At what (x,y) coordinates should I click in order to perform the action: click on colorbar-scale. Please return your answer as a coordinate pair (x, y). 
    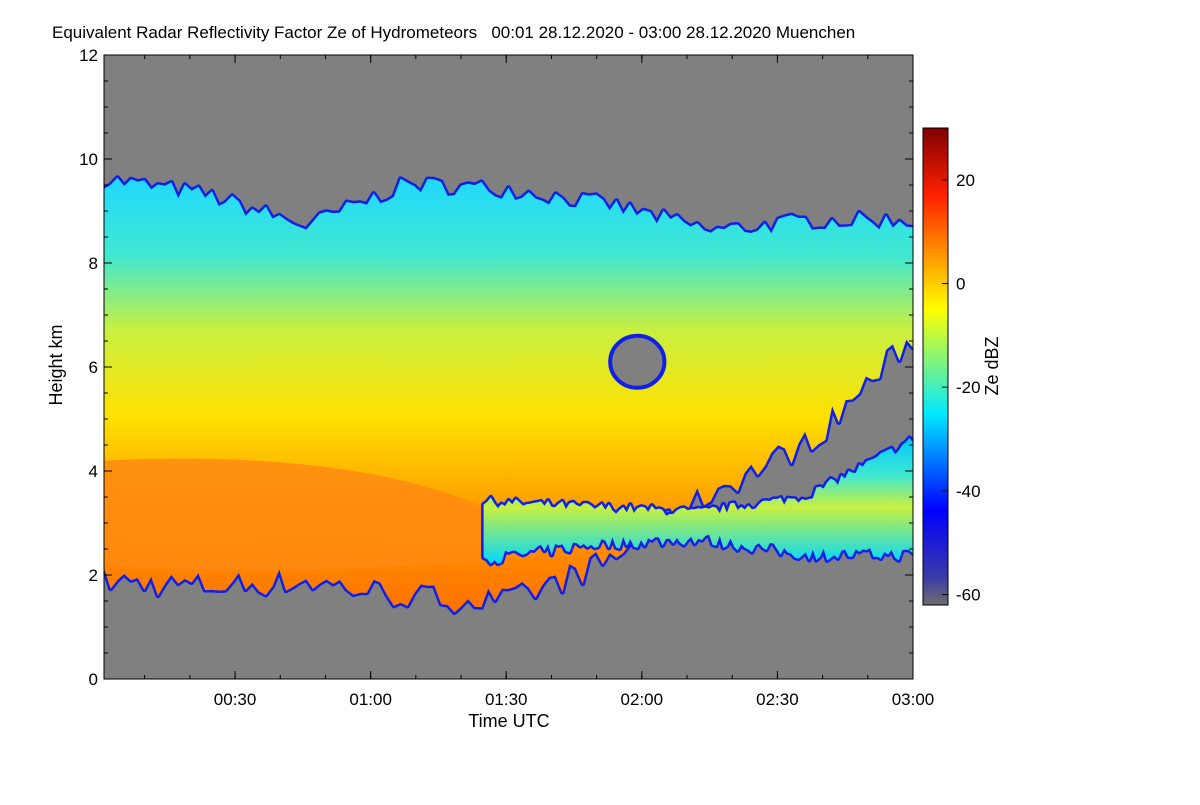
    Looking at the image, I should click on (935, 366).